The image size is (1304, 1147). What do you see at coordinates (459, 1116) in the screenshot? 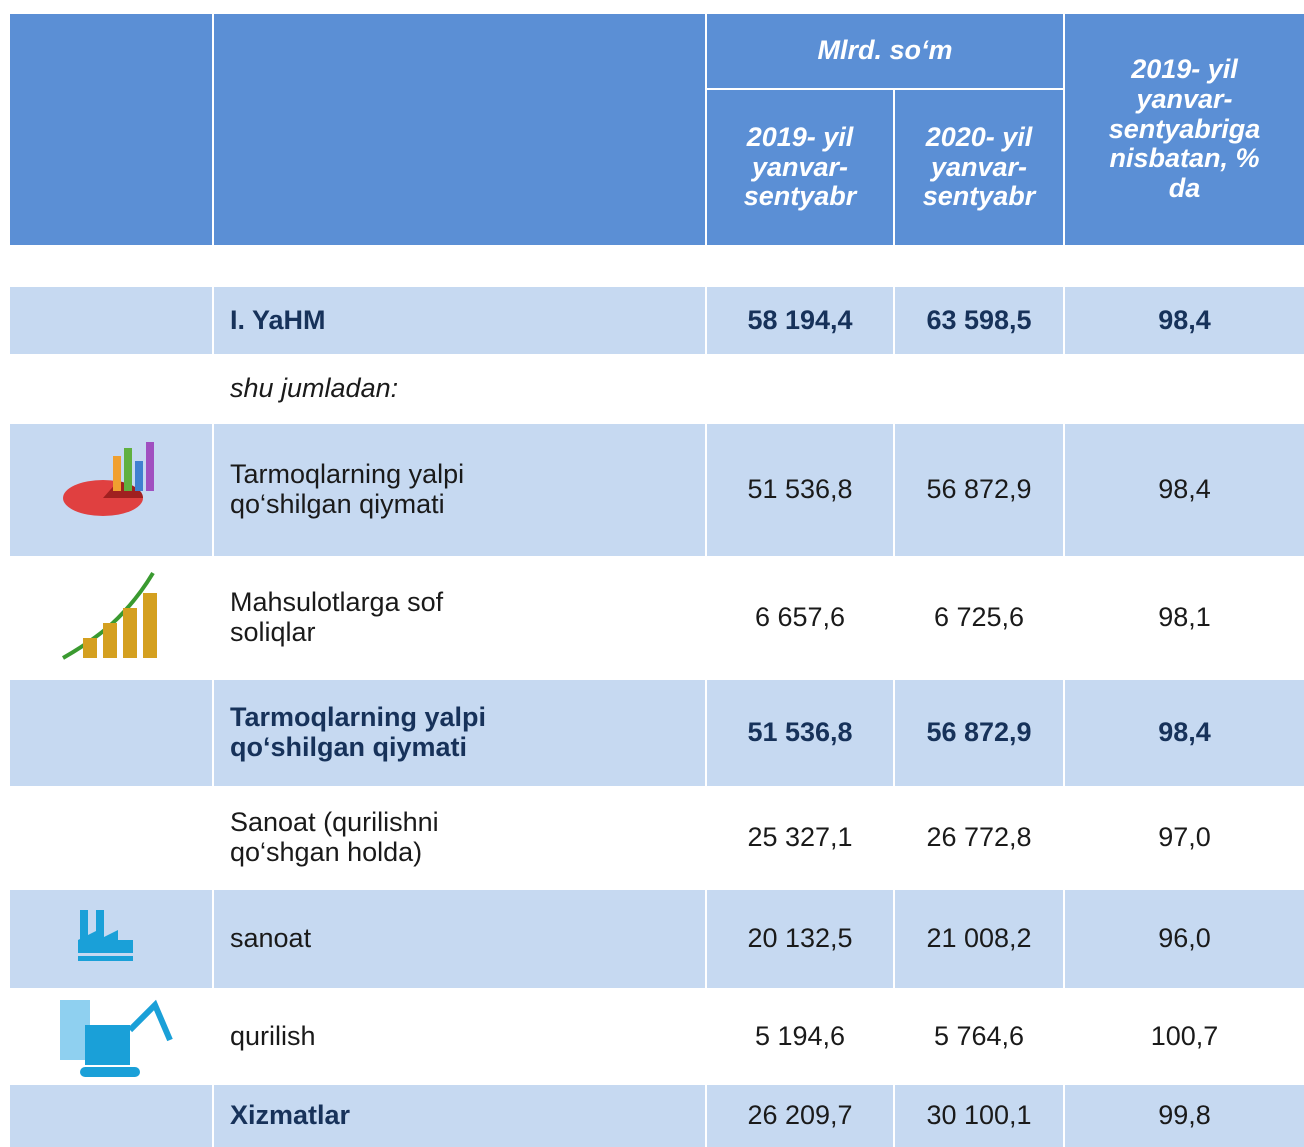
I see `row-label: Xizmatlar` at bounding box center [459, 1116].